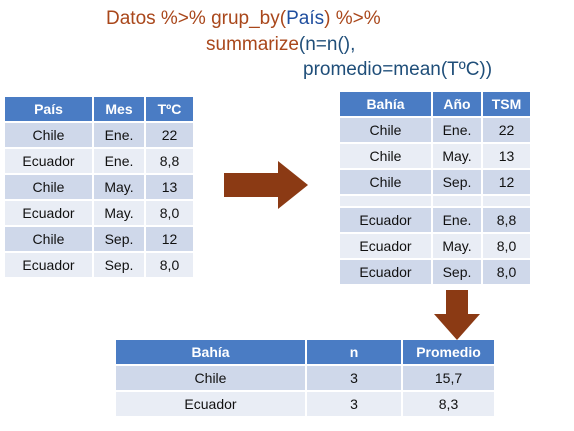 The width and height of the screenshot is (574, 431). Describe the element at coordinates (386, 104) in the screenshot. I see `grouped-header-bahia: Bahía` at that location.